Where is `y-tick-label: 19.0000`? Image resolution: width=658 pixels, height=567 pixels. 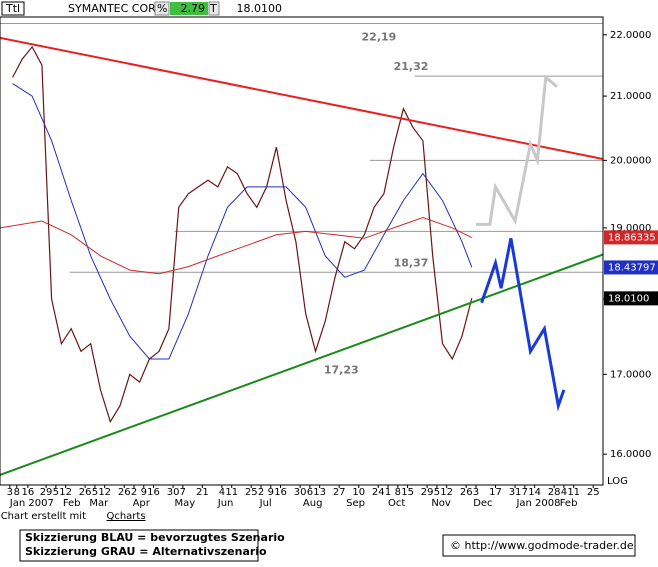 y-tick-label: 19.0000 is located at coordinates (630, 228).